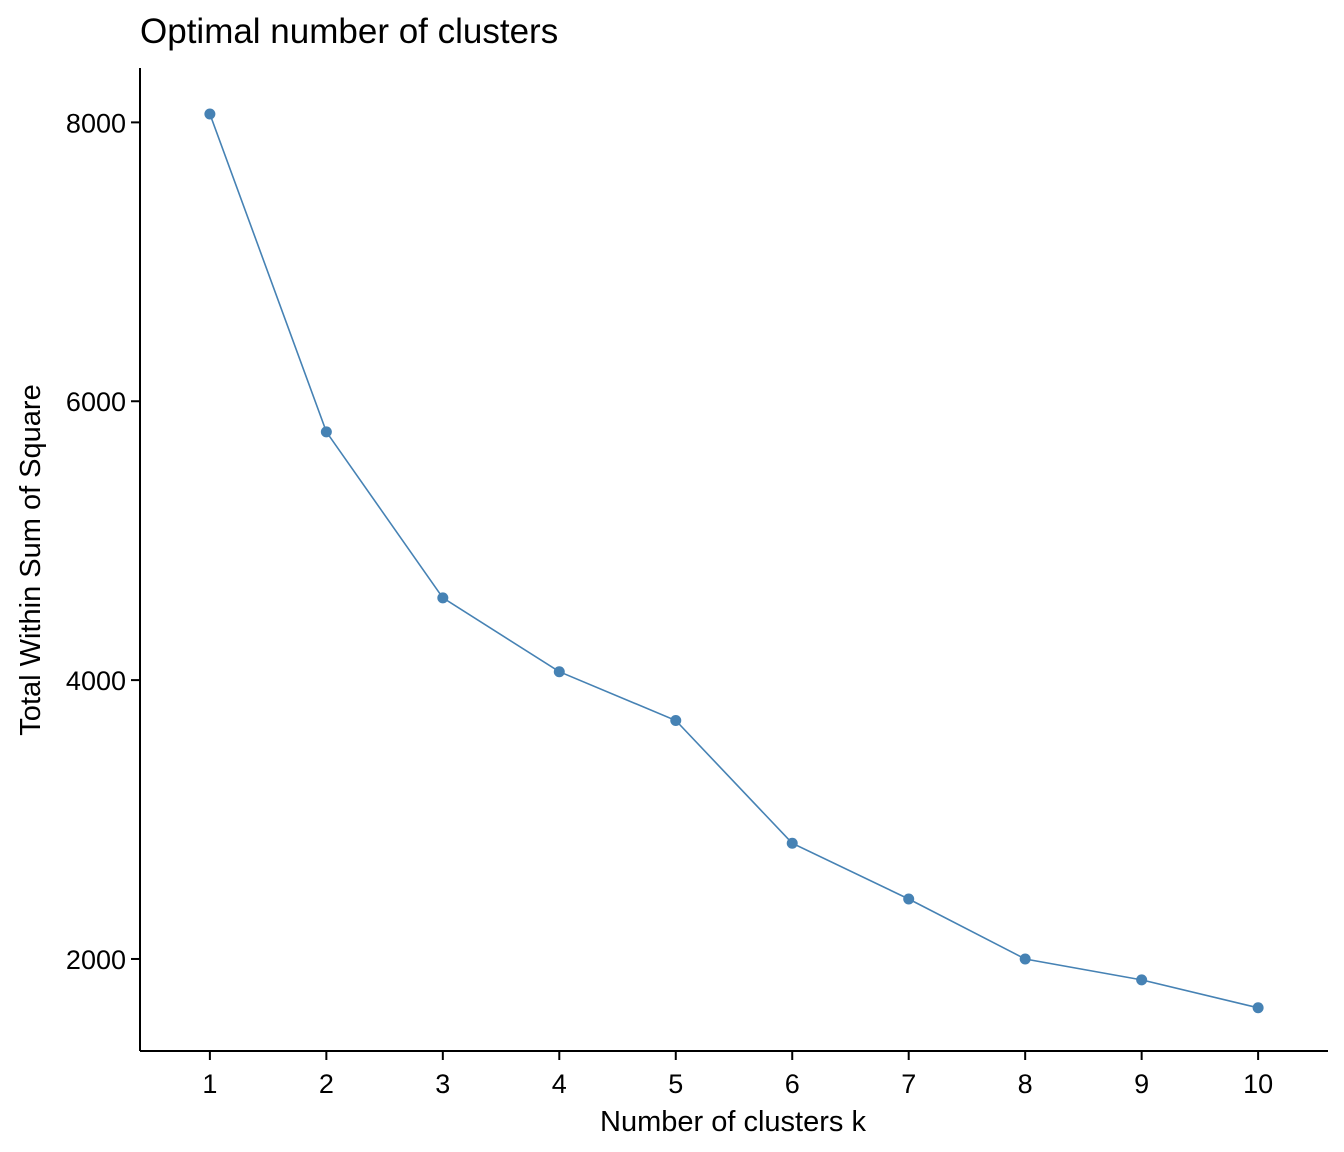 This screenshot has height=1152, width=1344. Describe the element at coordinates (96, 960) in the screenshot. I see `y-tick-label: 2000` at that location.